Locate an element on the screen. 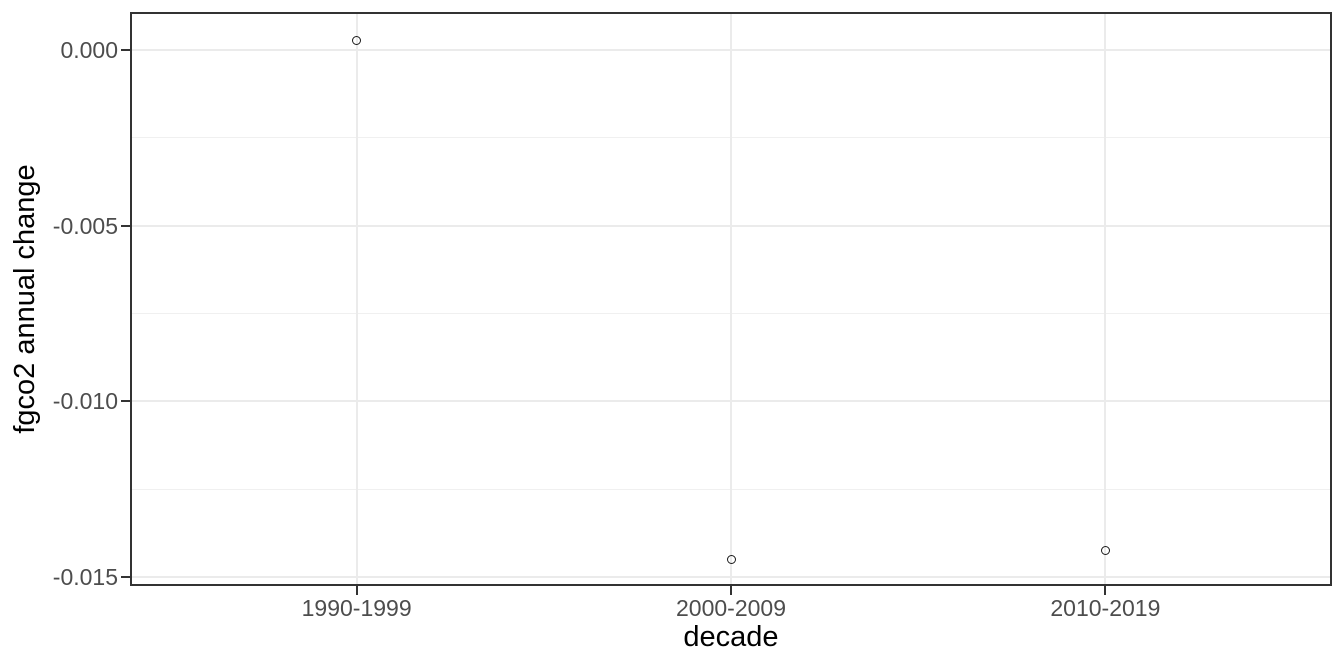  x-tick-label: 1990-1999 is located at coordinates (356, 608).